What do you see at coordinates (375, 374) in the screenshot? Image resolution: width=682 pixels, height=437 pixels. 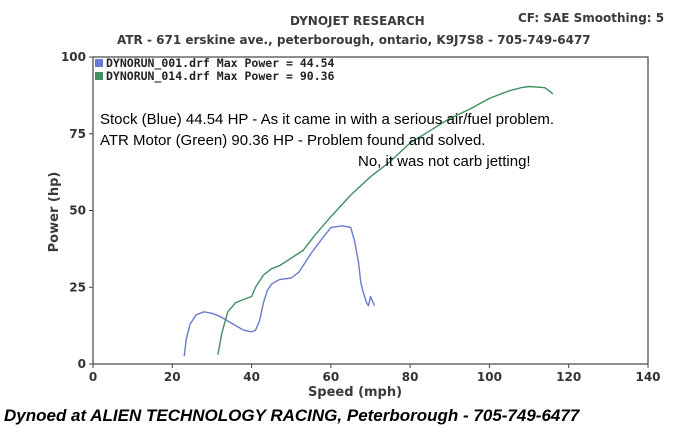 I see `x-axis-ticks: 0 20 40 60 80 100 120 140` at bounding box center [375, 374].